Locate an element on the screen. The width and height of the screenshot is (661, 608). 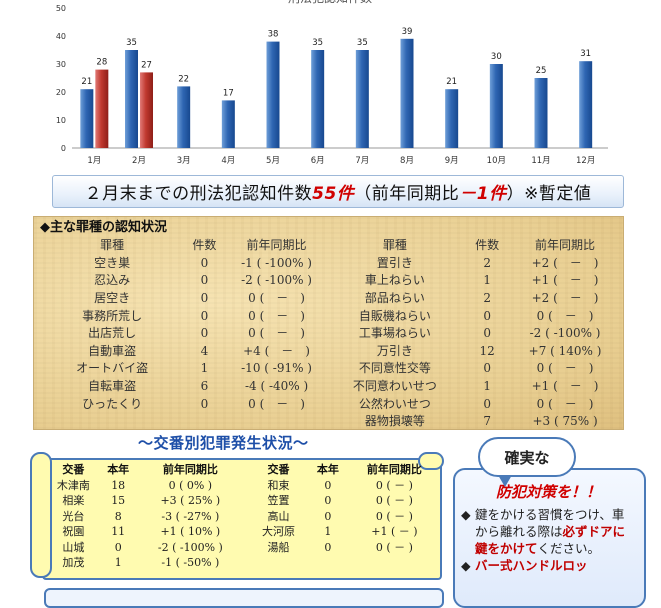
koban-cell: 0 is located at coordinates (328, 501).